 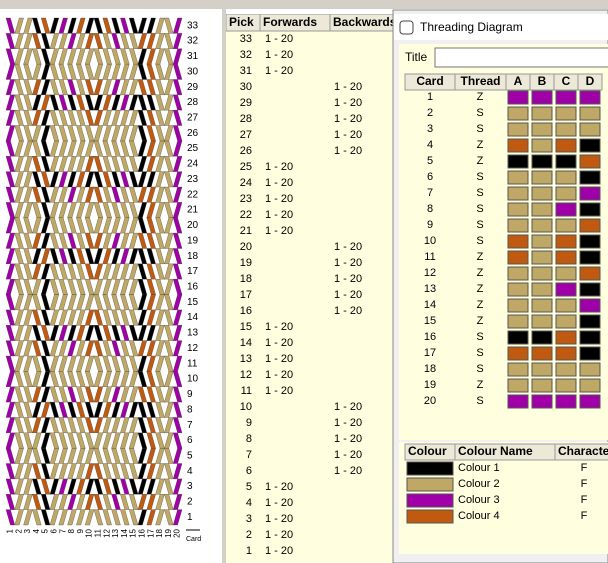 I want to click on pick-label: 33, so click(x=193, y=25).